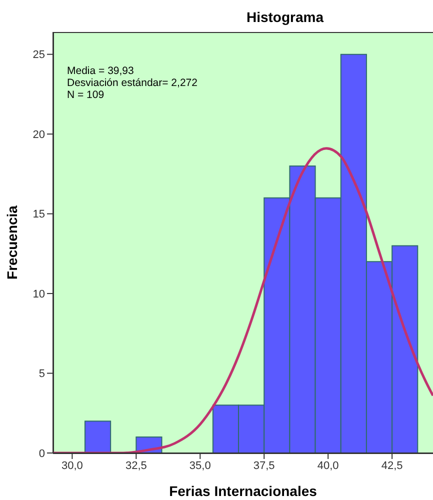 The height and width of the screenshot is (500, 433). What do you see at coordinates (12, 242) in the screenshot?
I see `y-axis-title: Frecuencia` at bounding box center [12, 242].